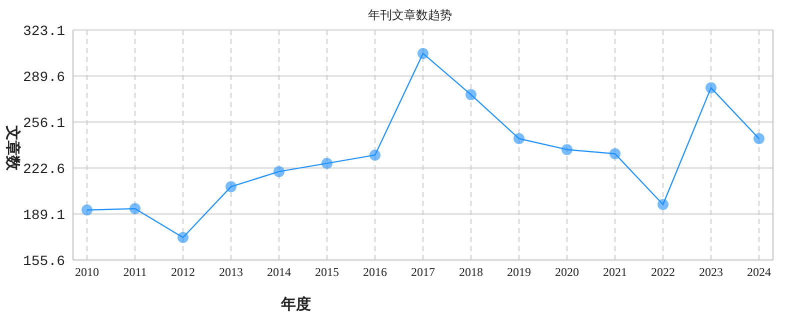 The width and height of the screenshot is (798, 330). I want to click on x-tick-label: 2017, so click(423, 272).